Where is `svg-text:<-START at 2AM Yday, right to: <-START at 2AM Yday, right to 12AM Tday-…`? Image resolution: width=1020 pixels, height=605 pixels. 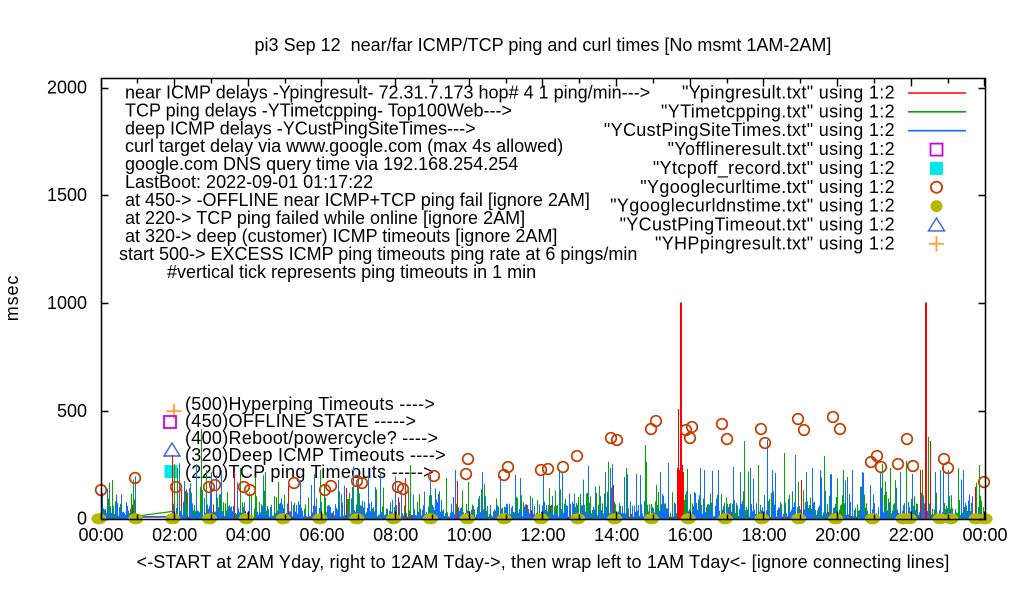 svg-text:<-START at 2AM Yday, right to: <-START at 2AM Yday, right to 12AM Tday-… is located at coordinates (542, 562).